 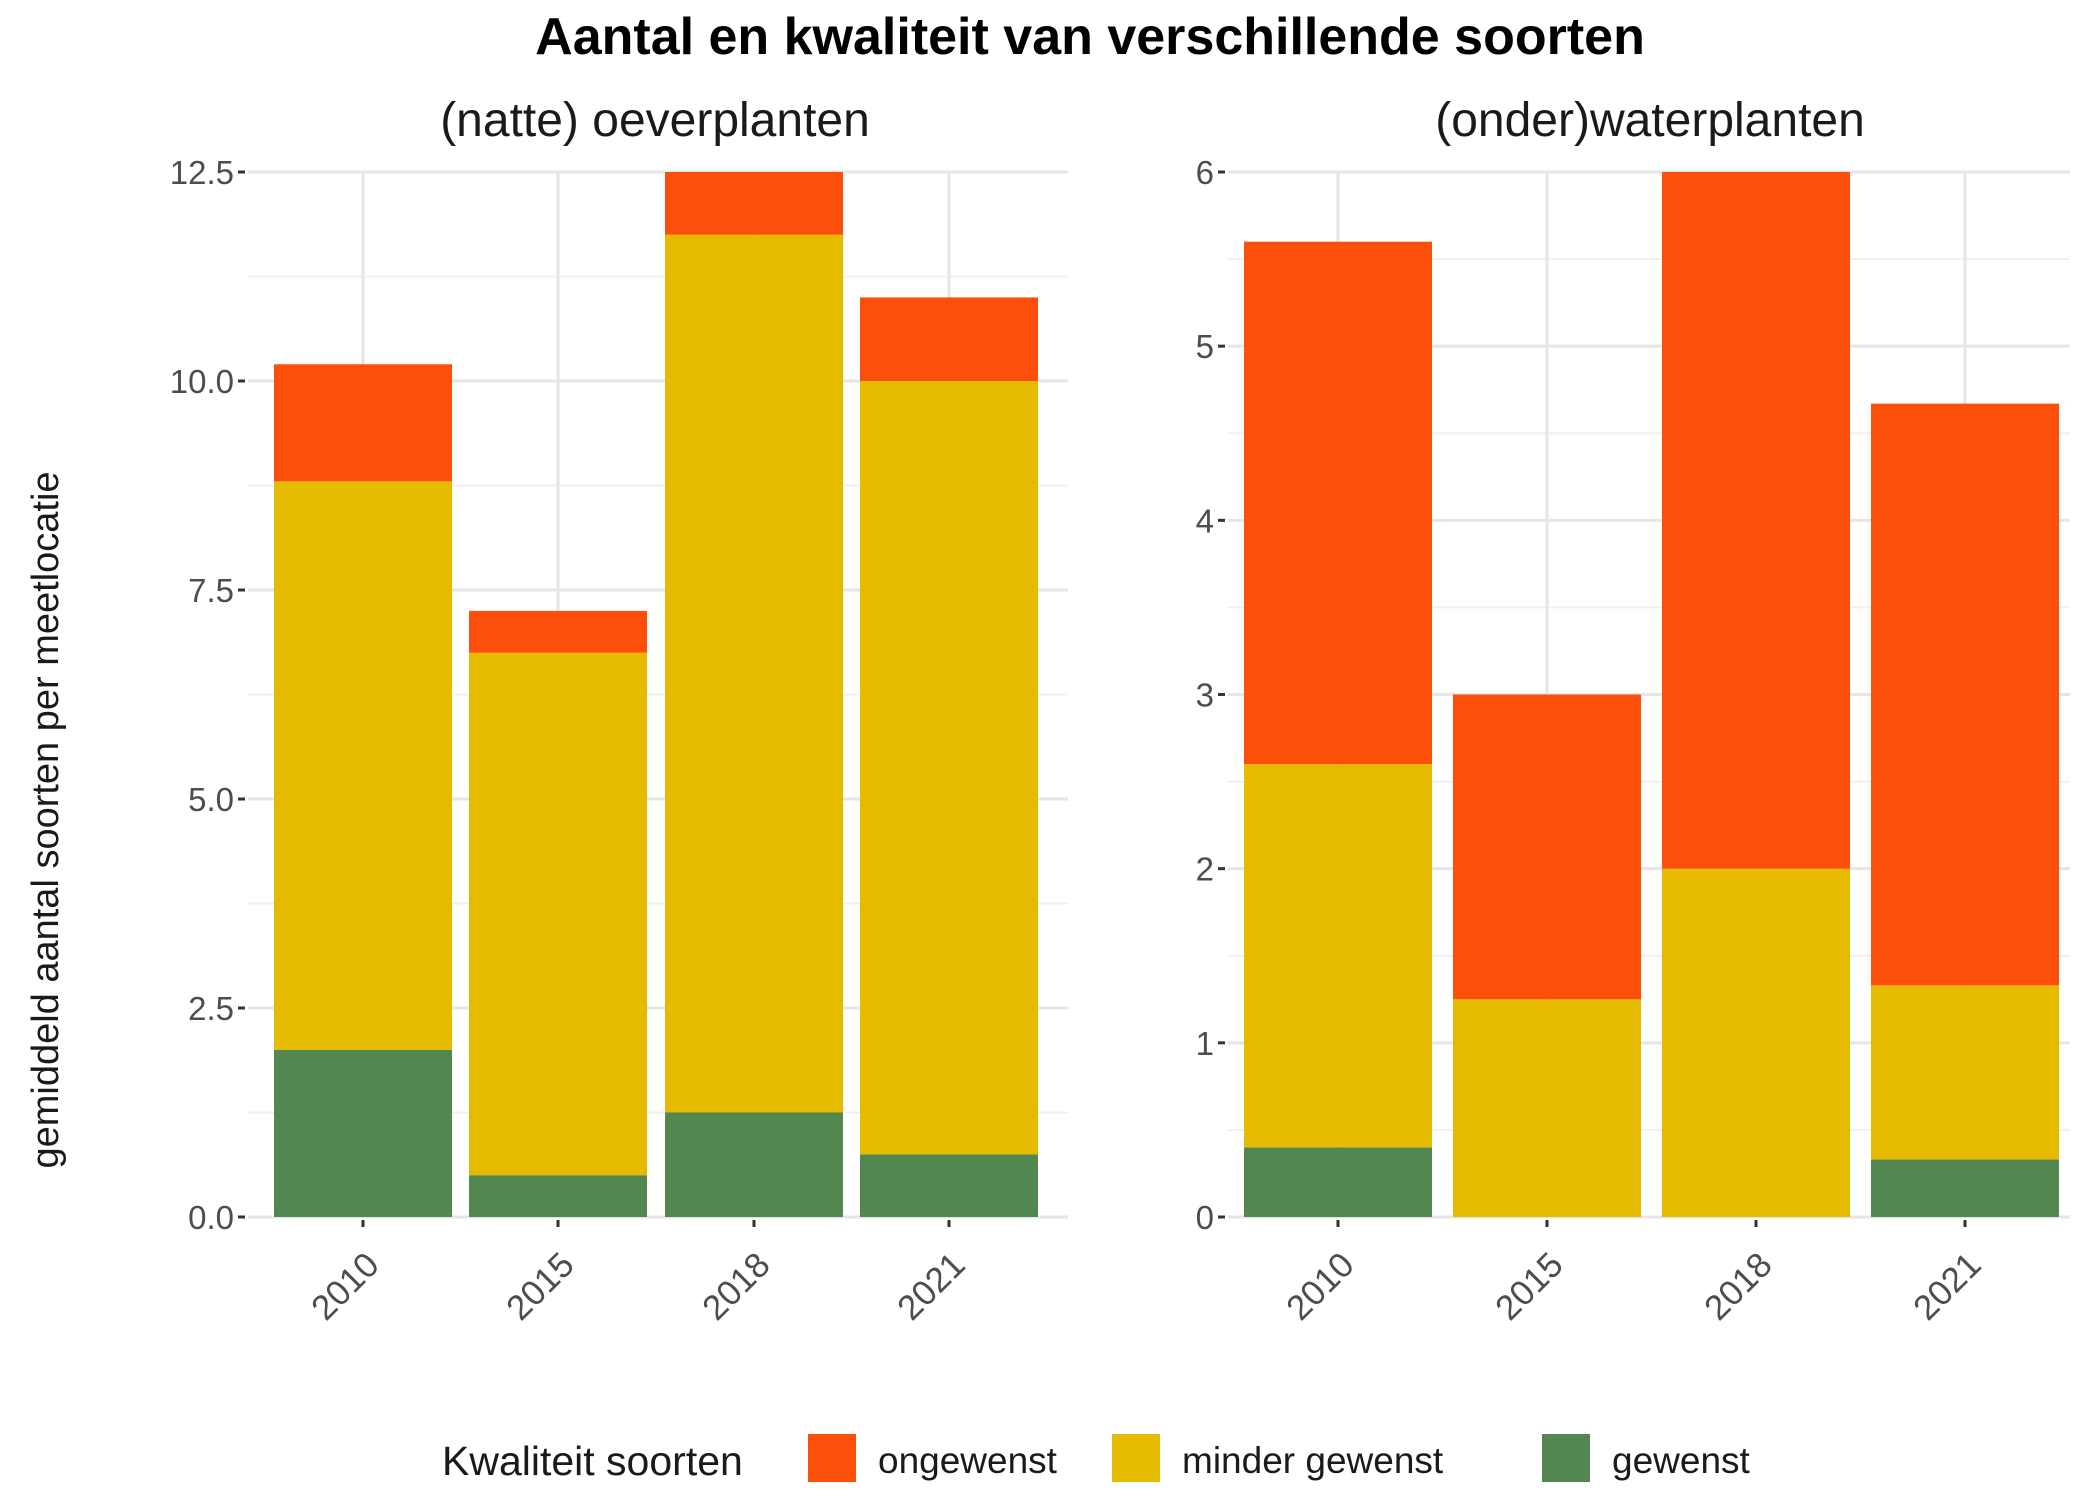 What do you see at coordinates (1205, 346) in the screenshot?
I see `y-tick-label: 5` at bounding box center [1205, 346].